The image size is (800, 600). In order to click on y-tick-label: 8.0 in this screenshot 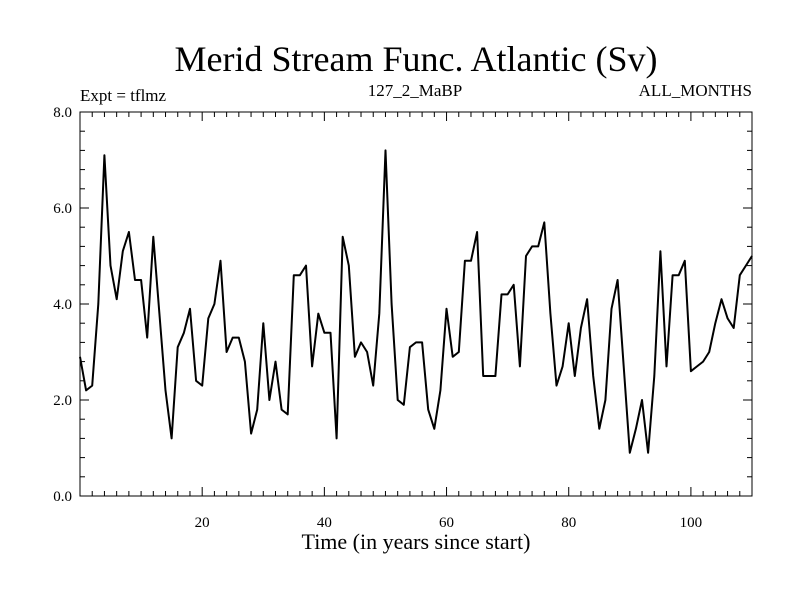, I will do `click(62, 113)`.